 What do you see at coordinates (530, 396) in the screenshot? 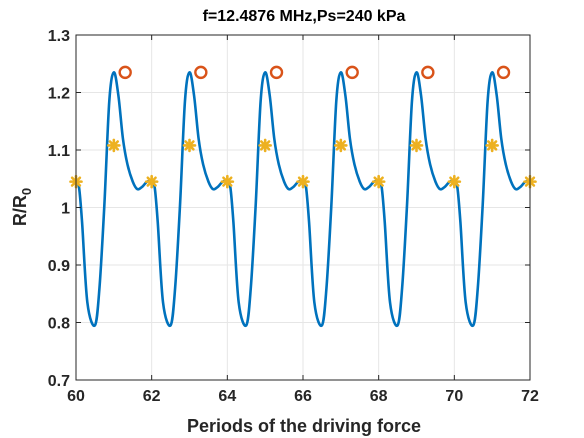
I see `x-tick-label: 72` at bounding box center [530, 396].